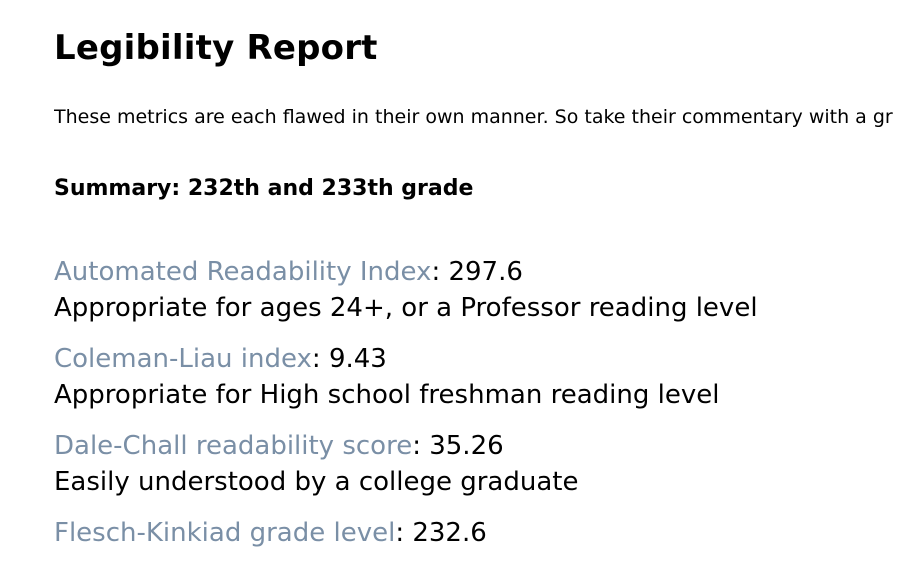 The height and width of the screenshot is (570, 906). Describe the element at coordinates (243, 272) in the screenshot. I see `metric-link-automated-readability-index: Automated Readability Index` at that location.